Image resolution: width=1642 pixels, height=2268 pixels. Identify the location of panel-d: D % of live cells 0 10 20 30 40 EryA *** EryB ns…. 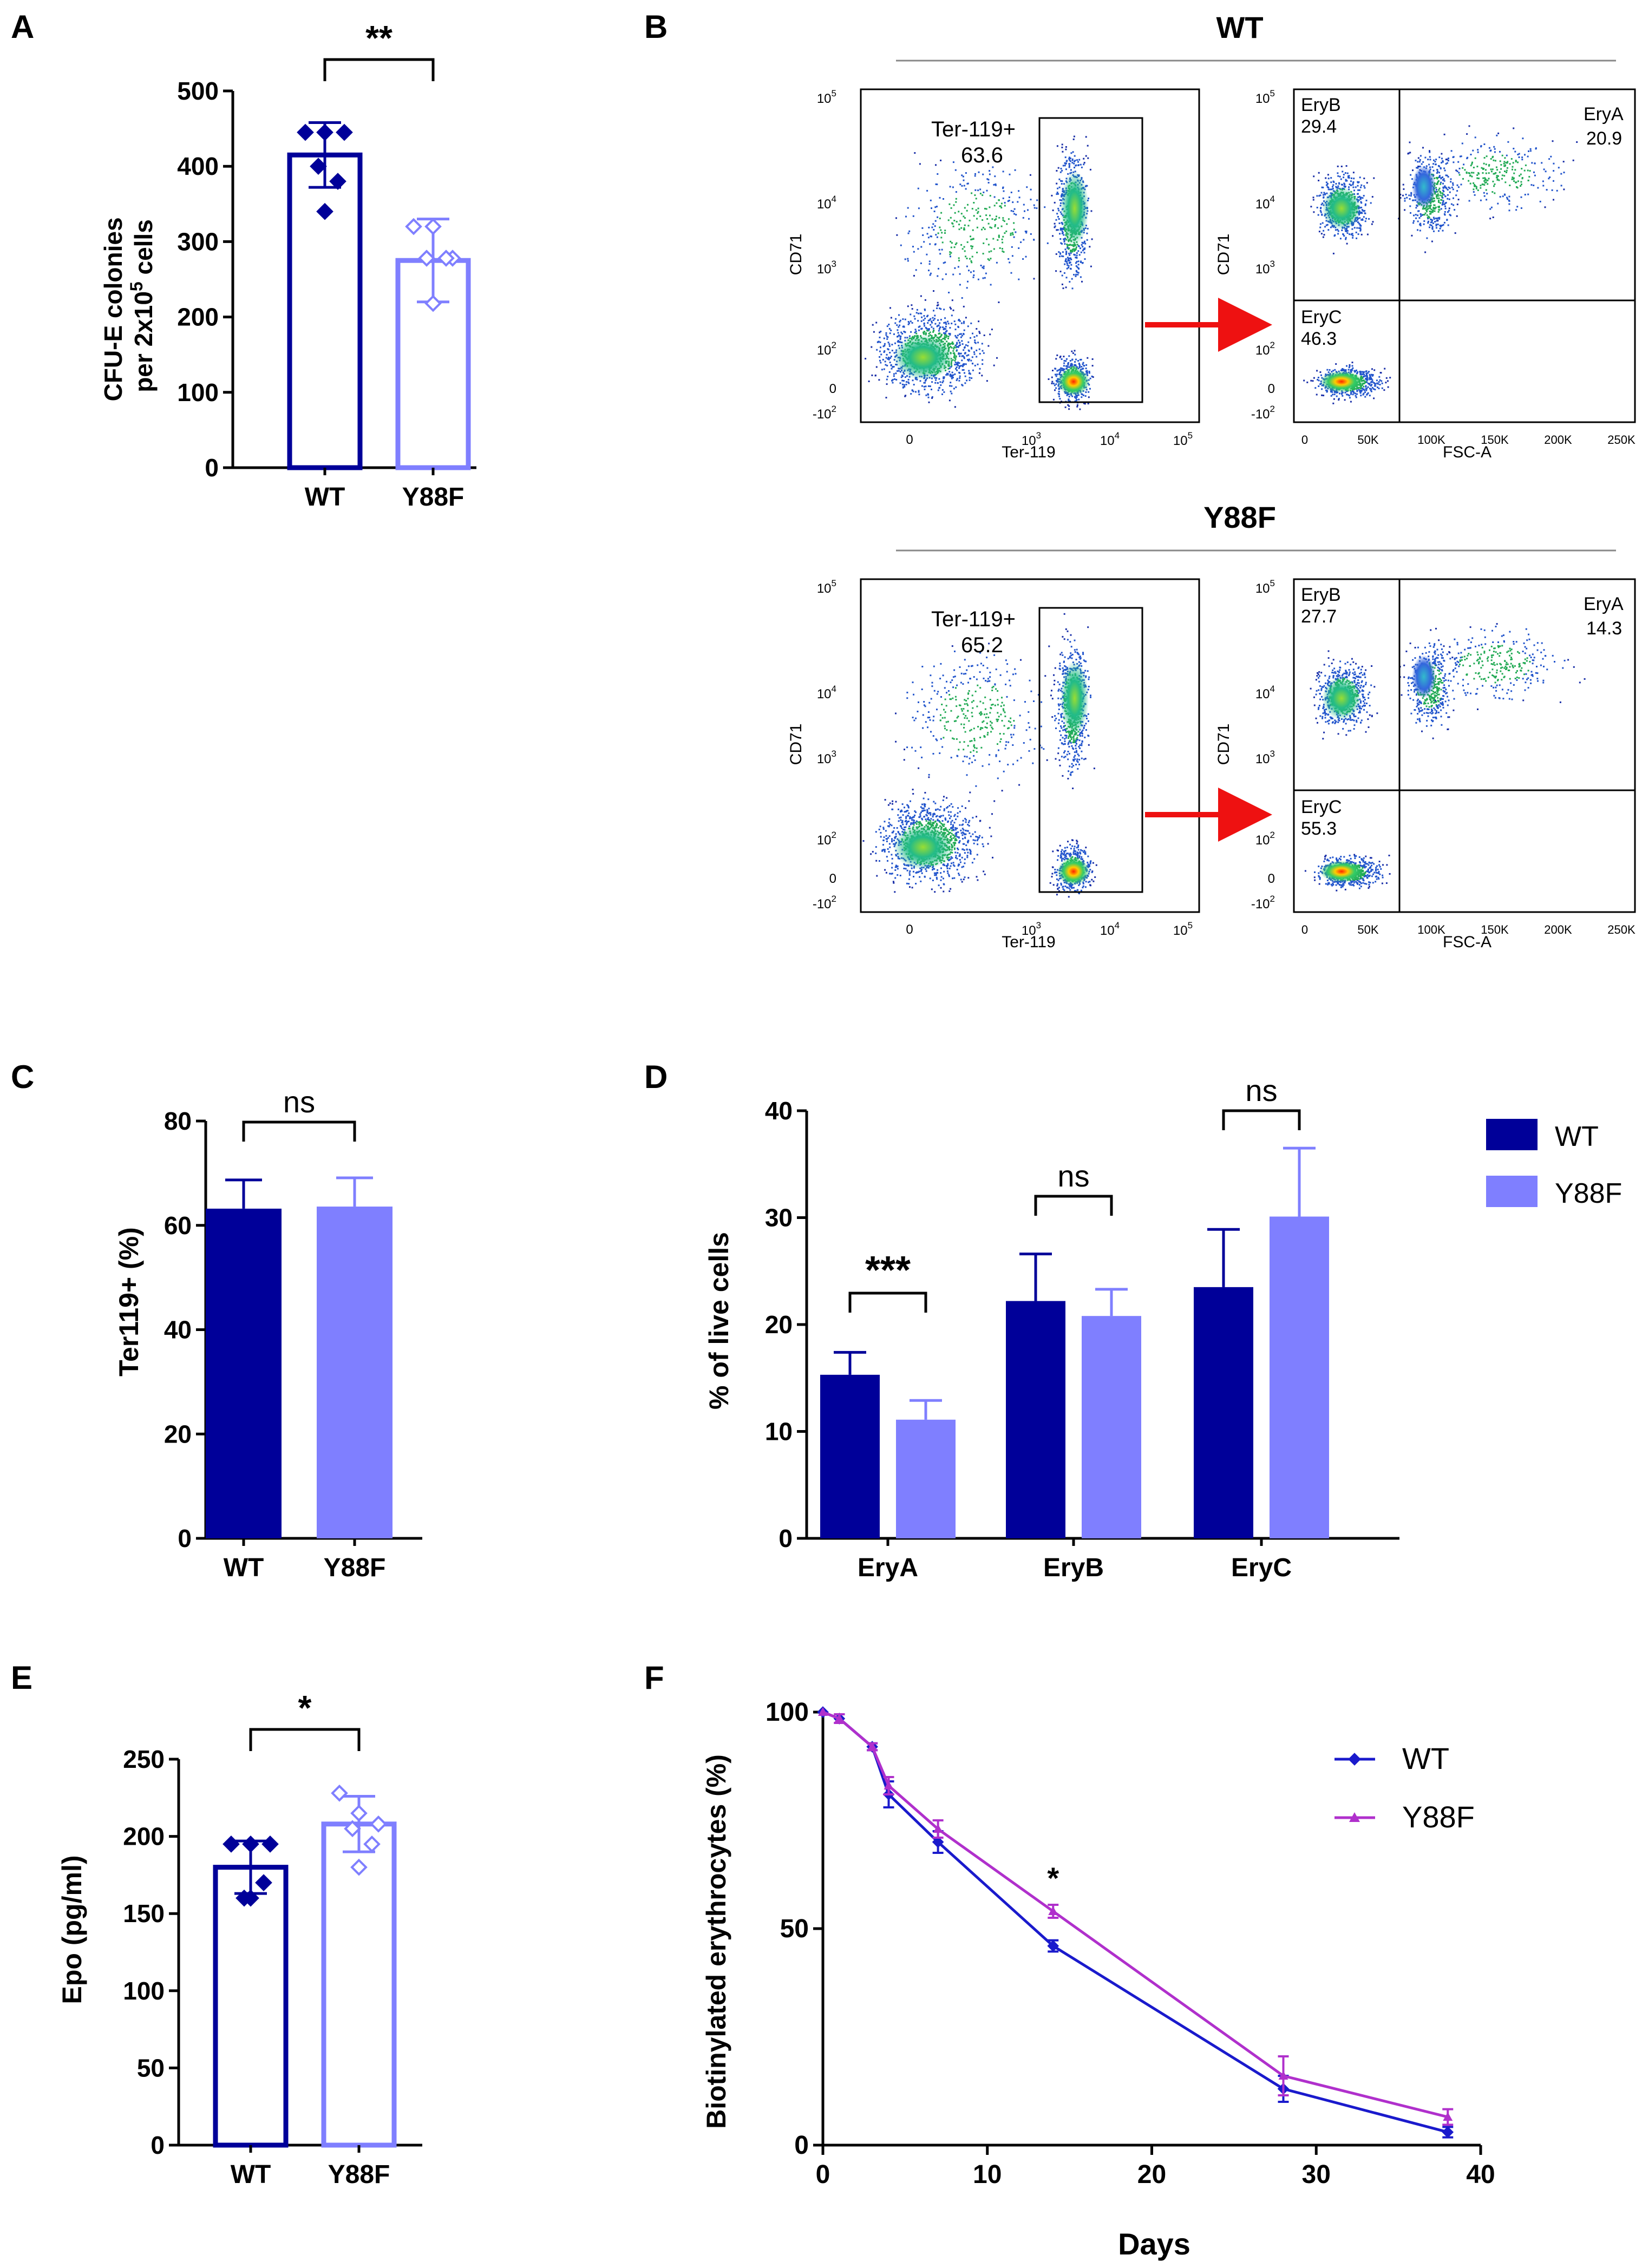
(1133, 1321).